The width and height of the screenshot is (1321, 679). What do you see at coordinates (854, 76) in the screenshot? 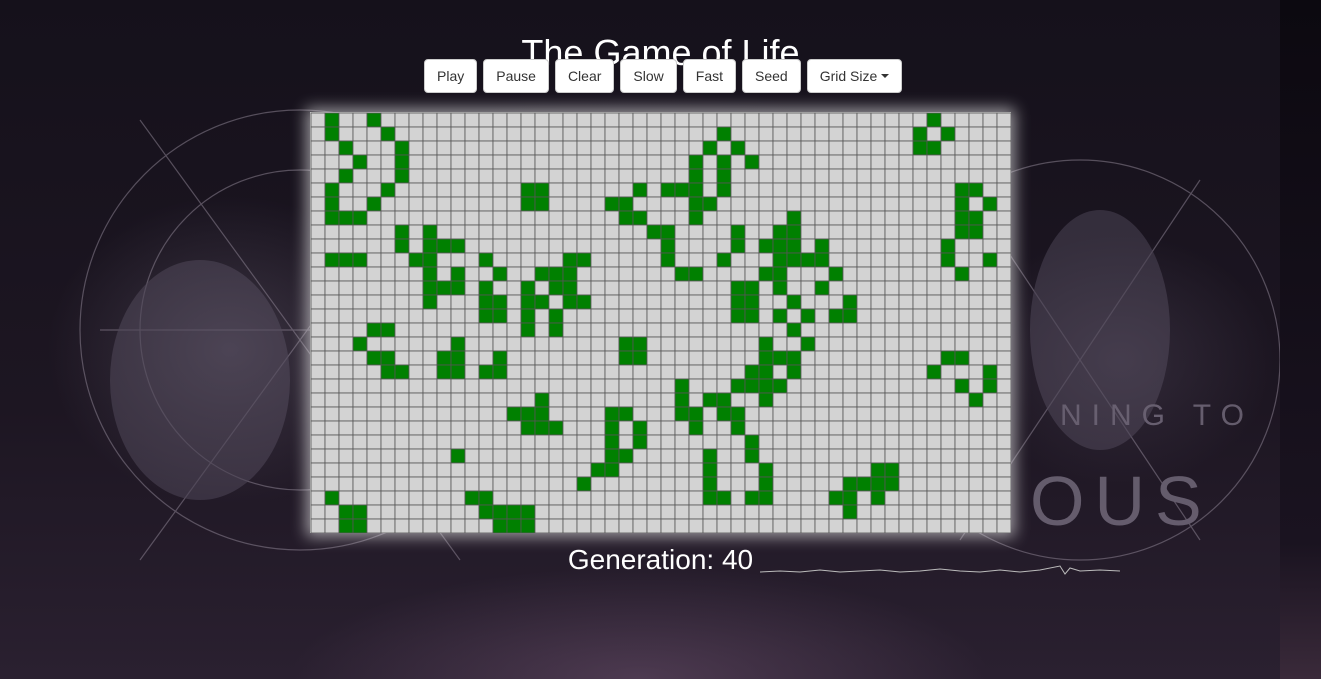
I see `grid-size-dropdown: Grid Size` at bounding box center [854, 76].